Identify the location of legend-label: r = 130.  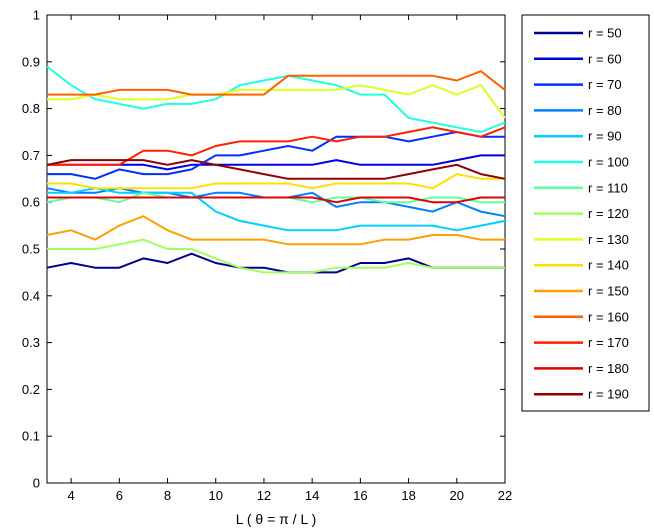
(608, 239).